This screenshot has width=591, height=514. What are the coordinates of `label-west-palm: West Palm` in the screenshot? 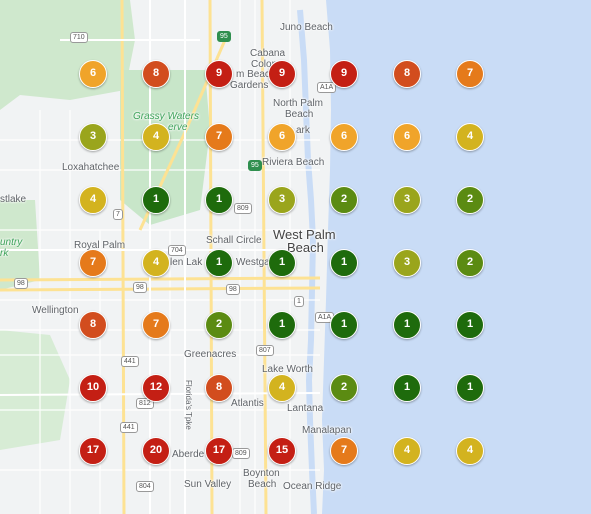 It's located at (304, 234).